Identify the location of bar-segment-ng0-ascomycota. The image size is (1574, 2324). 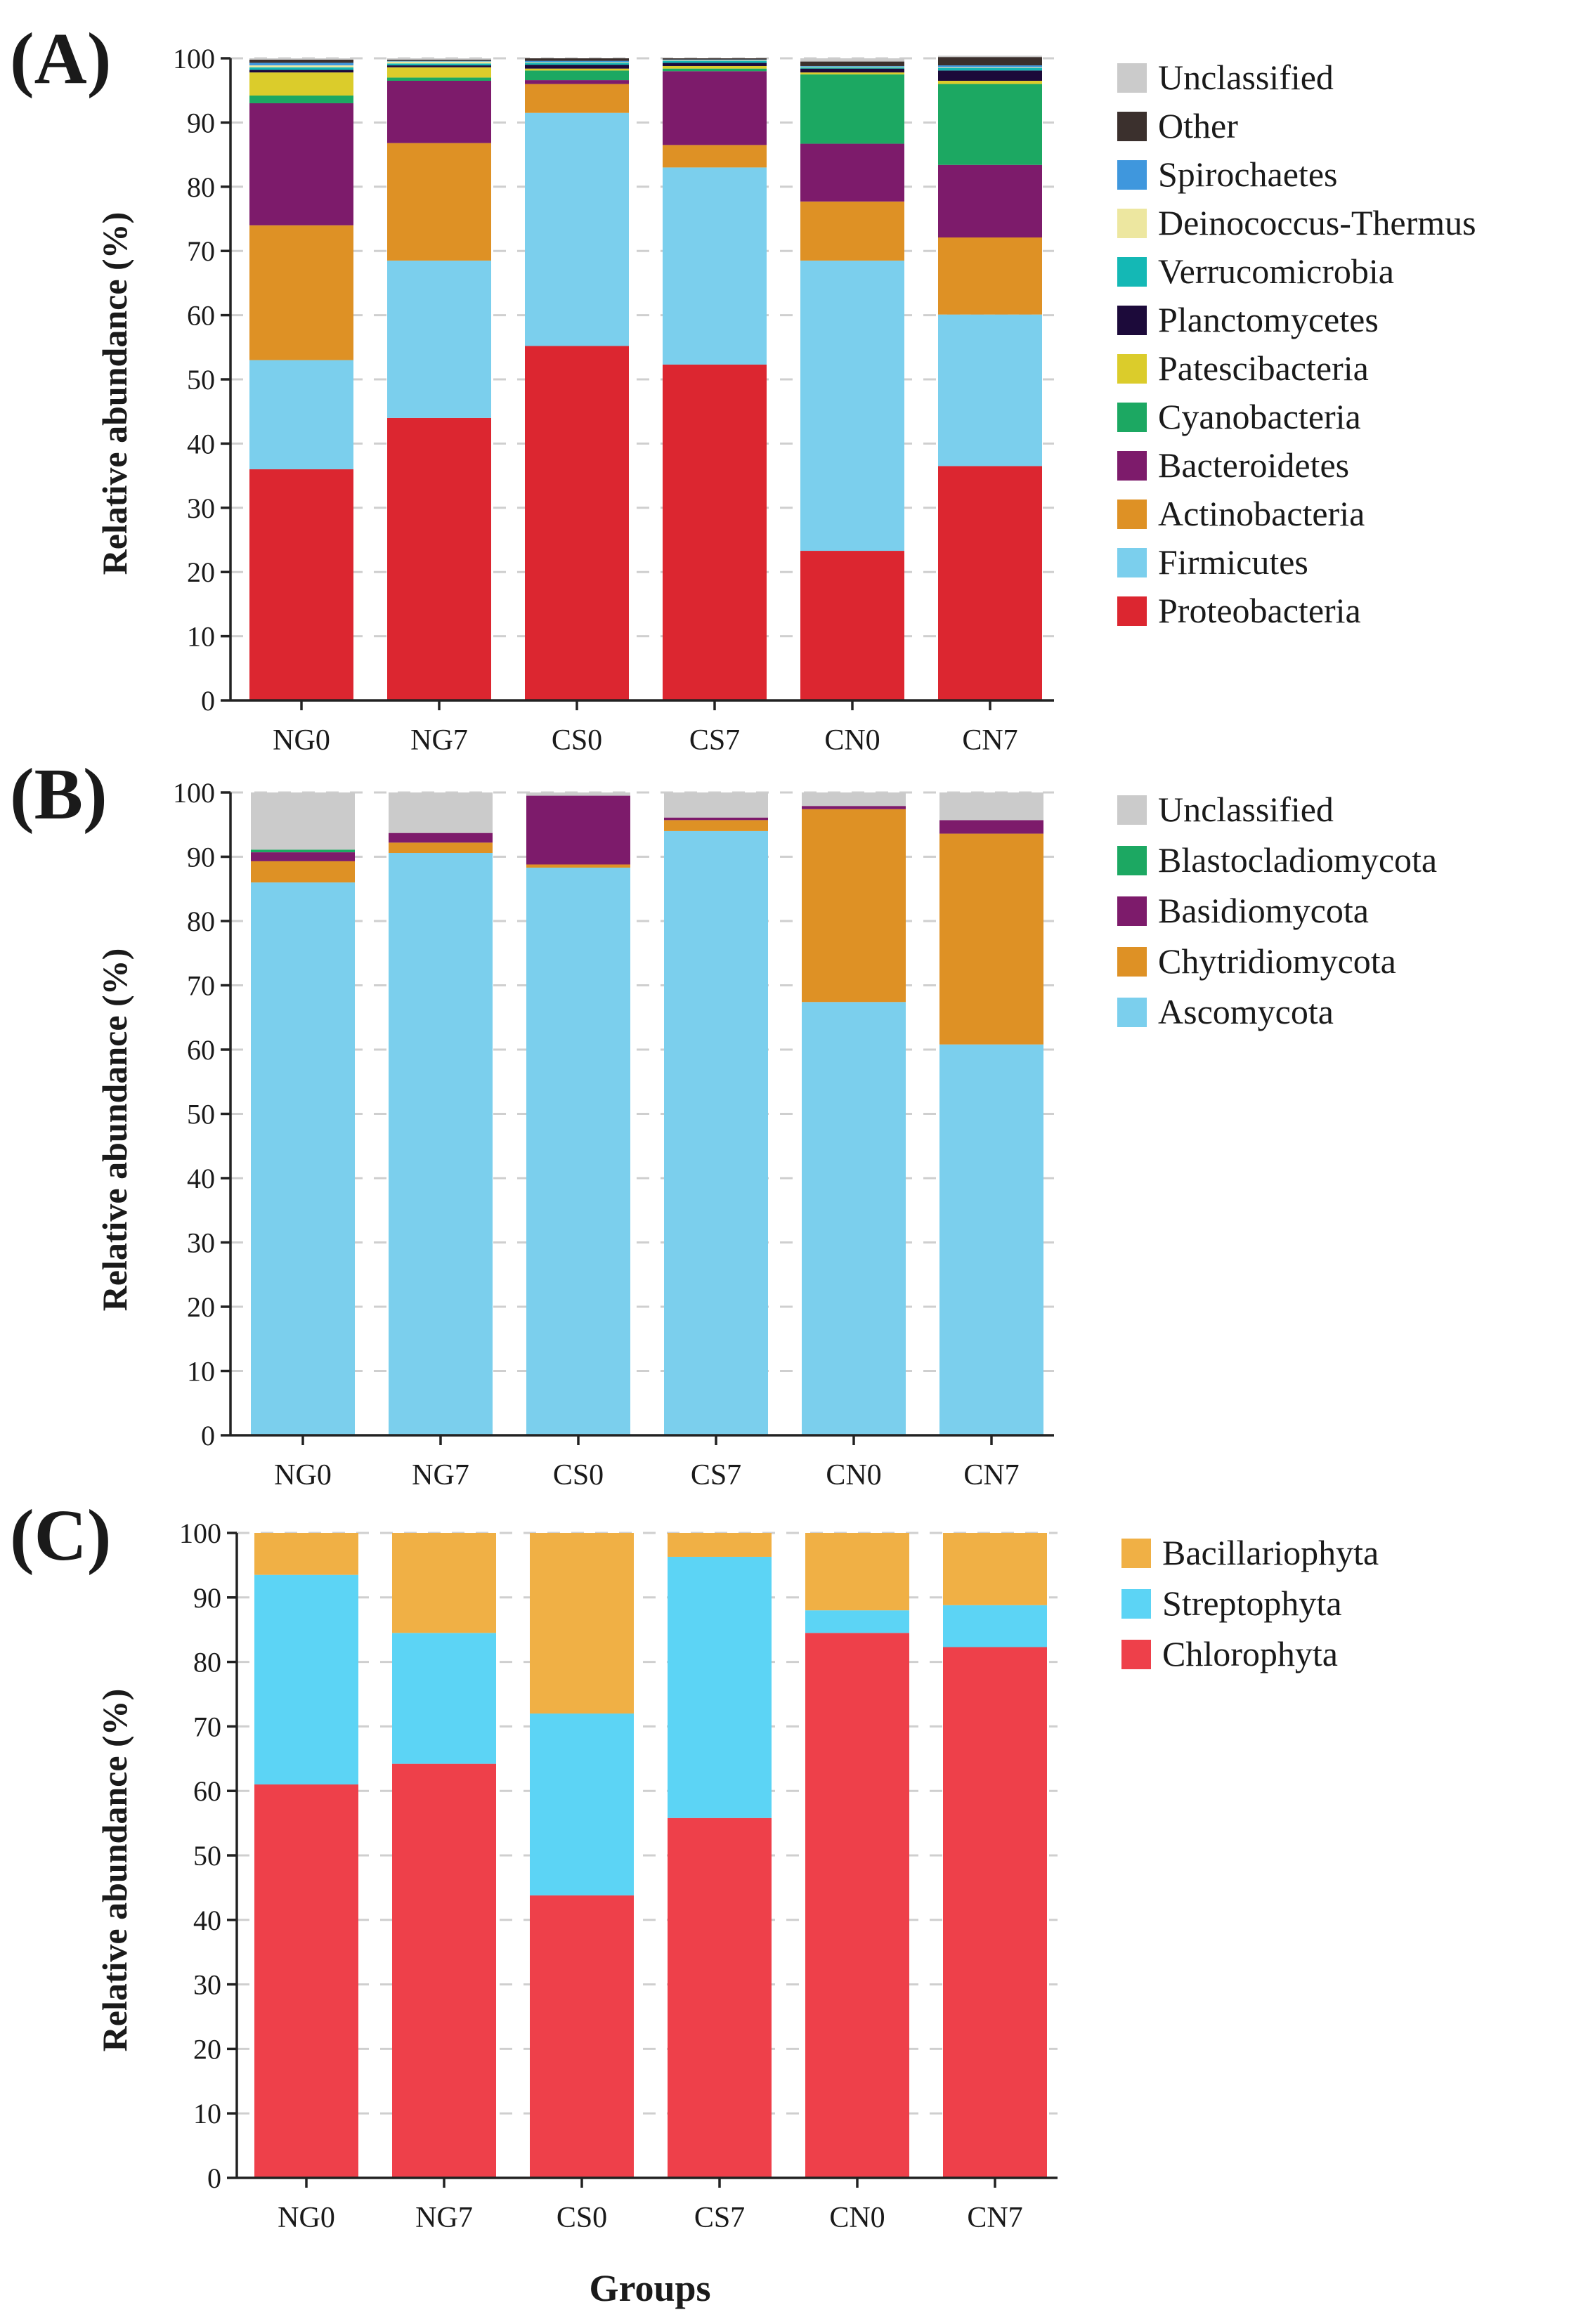
(303, 1158).